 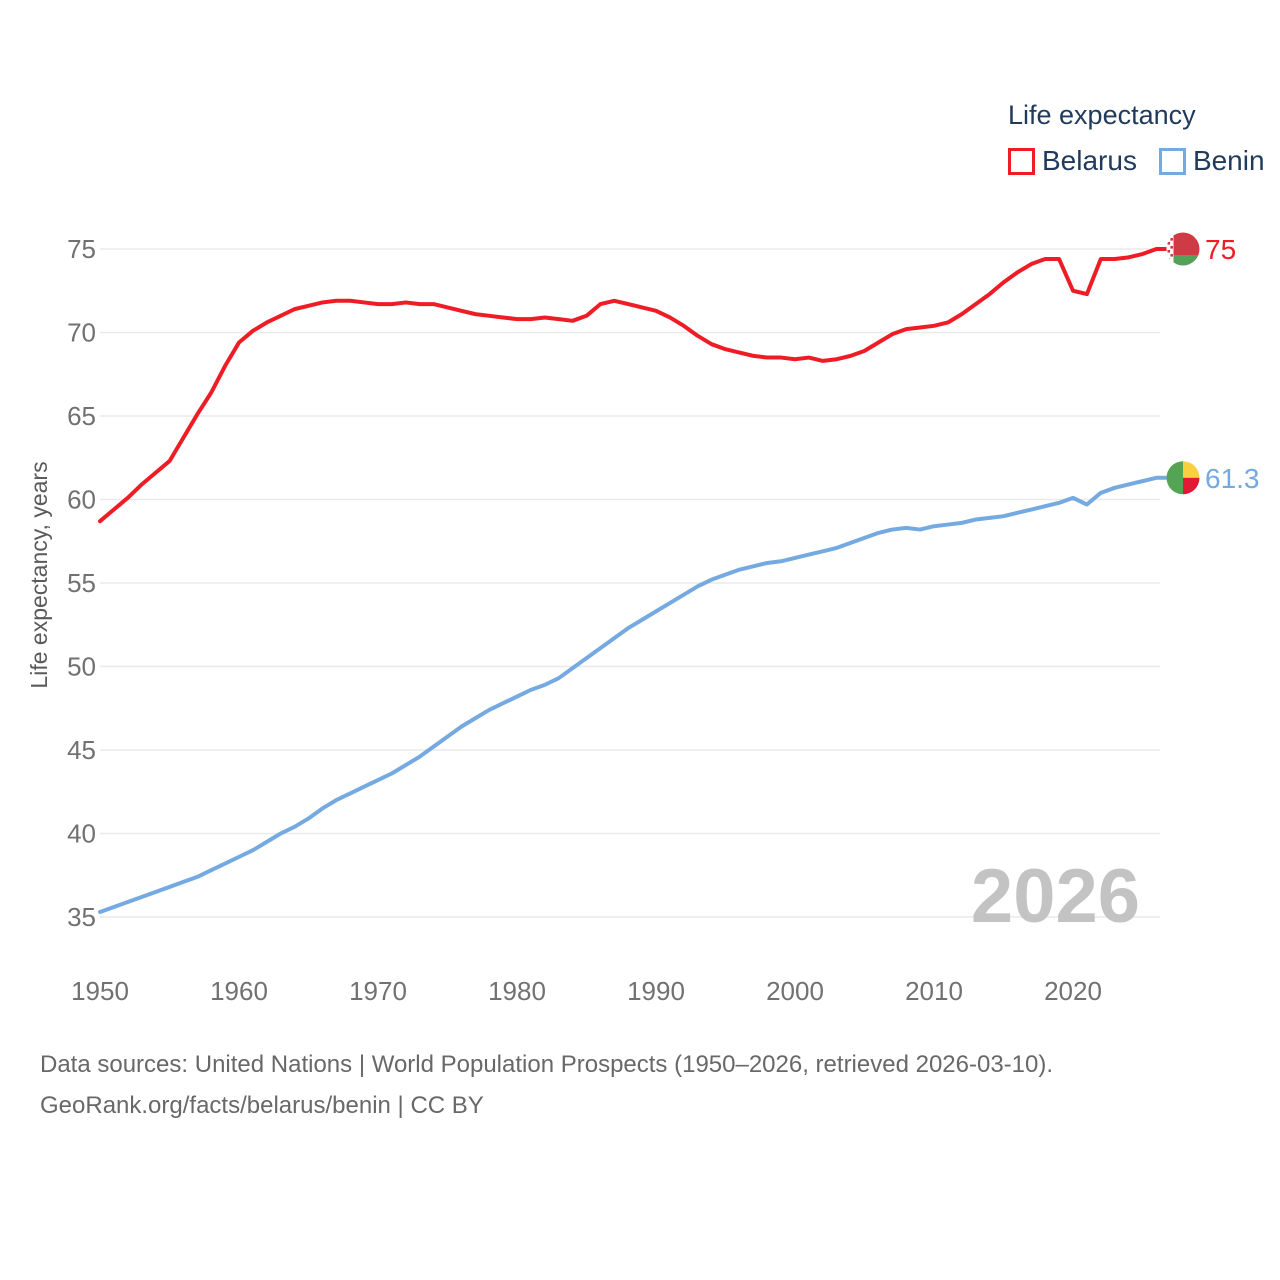 I want to click on y-tick-label: 45, so click(x=81, y=750).